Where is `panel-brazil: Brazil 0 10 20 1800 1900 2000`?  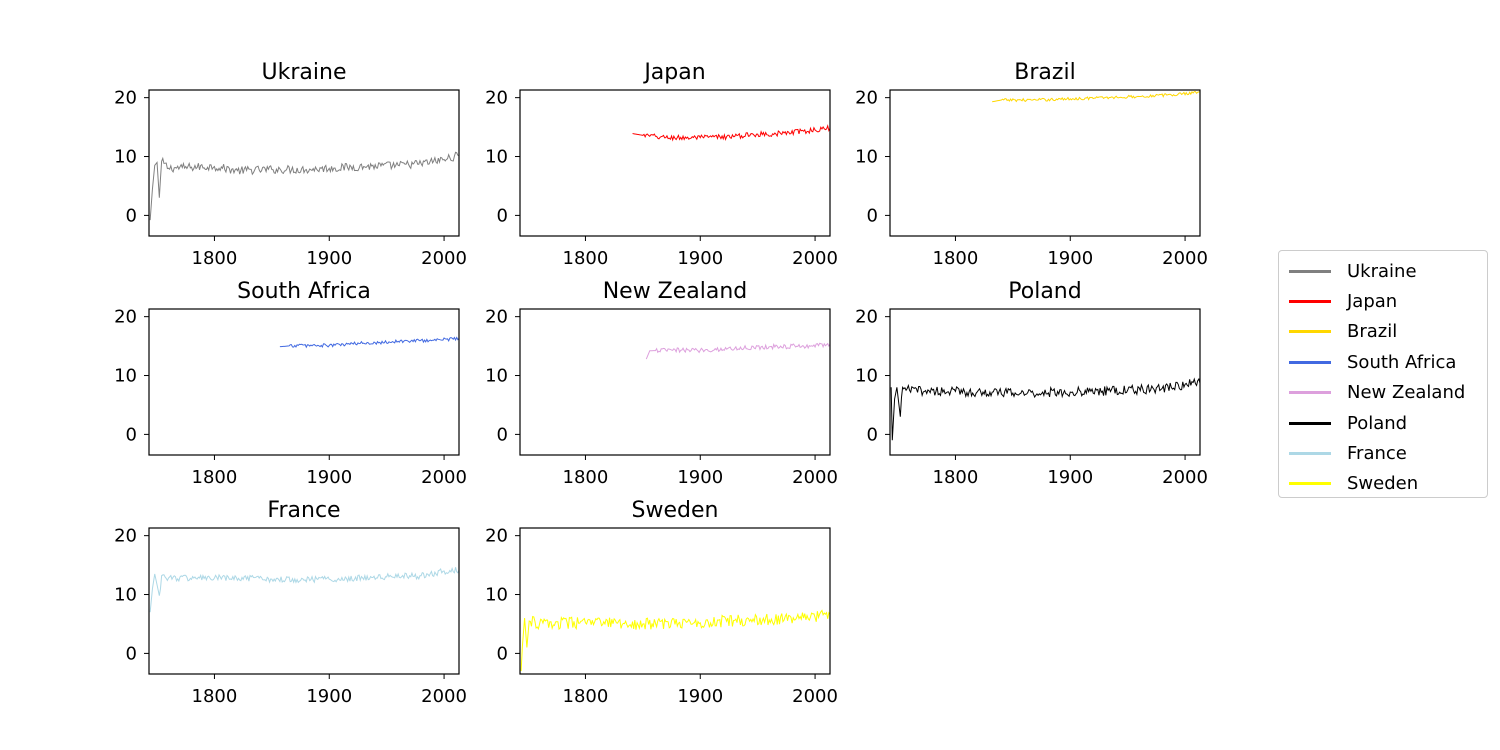 panel-brazil: Brazil 0 10 20 1800 1900 2000 is located at coordinates (1031, 164).